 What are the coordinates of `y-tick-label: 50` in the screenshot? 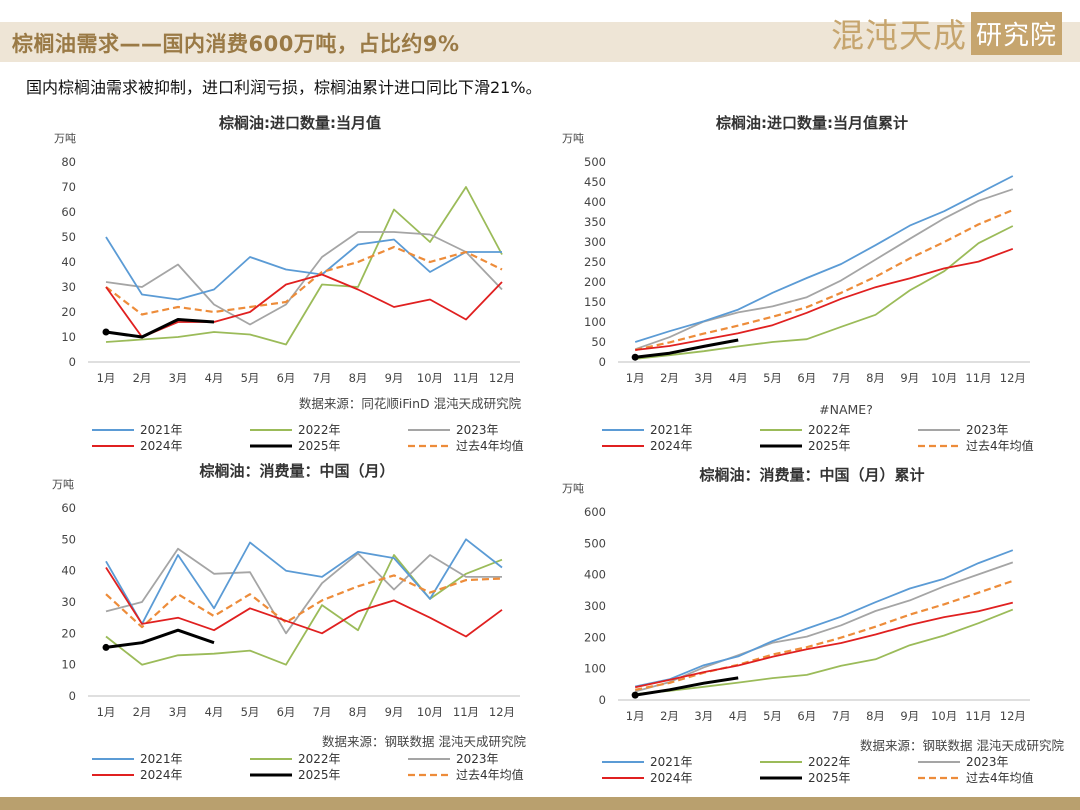 It's located at (598, 342).